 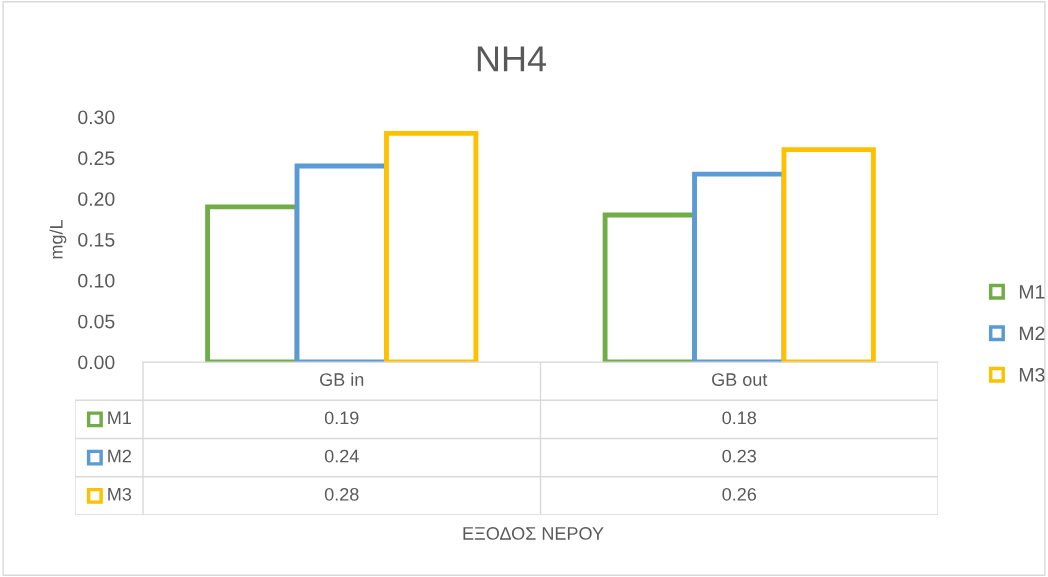 What do you see at coordinates (1032, 292) in the screenshot?
I see `text: M1` at bounding box center [1032, 292].